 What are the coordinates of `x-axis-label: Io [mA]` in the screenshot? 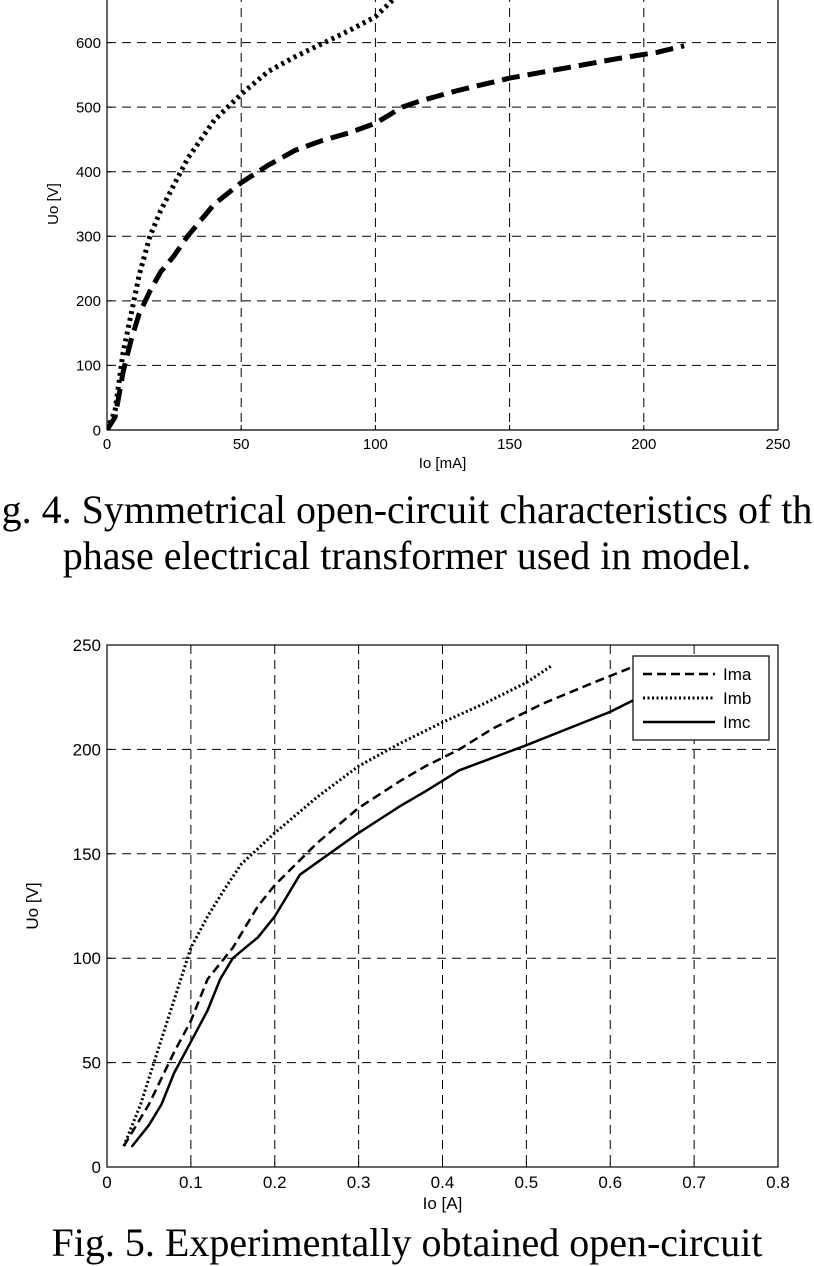 It's located at (443, 463).